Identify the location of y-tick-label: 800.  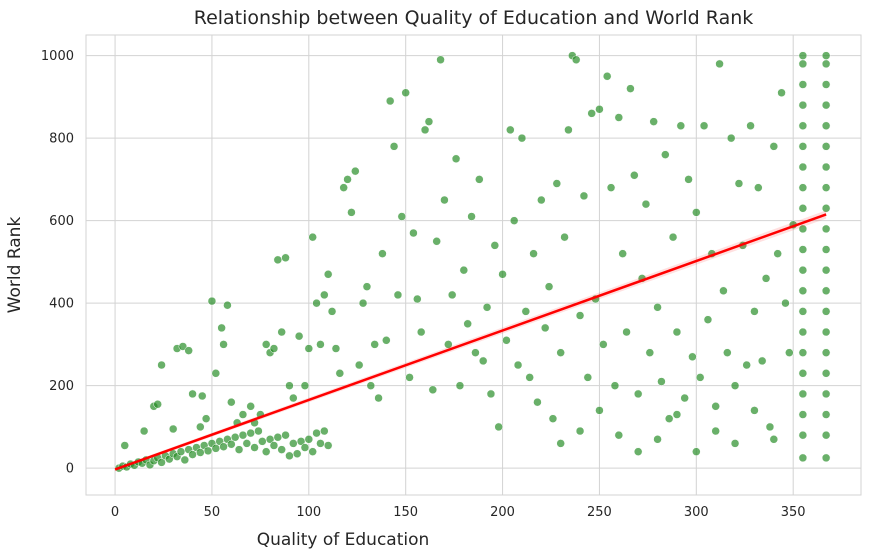
(61, 139).